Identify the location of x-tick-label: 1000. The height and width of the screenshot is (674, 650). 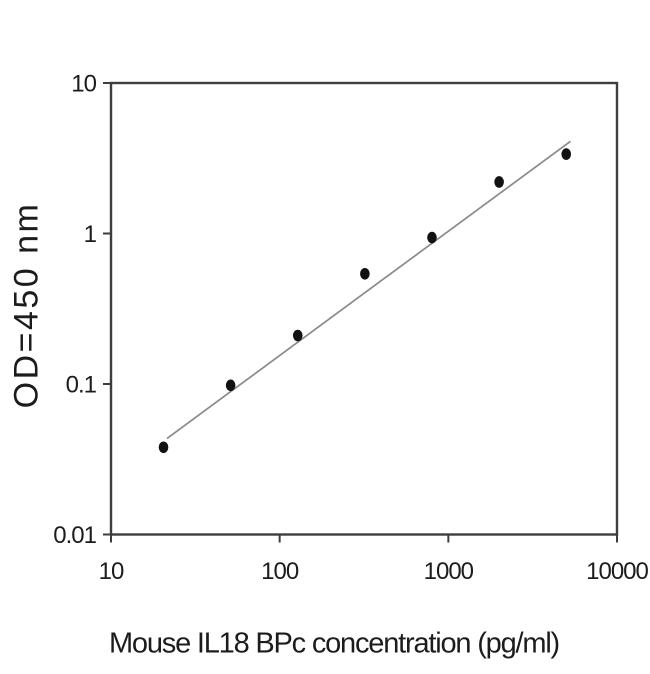
(449, 571).